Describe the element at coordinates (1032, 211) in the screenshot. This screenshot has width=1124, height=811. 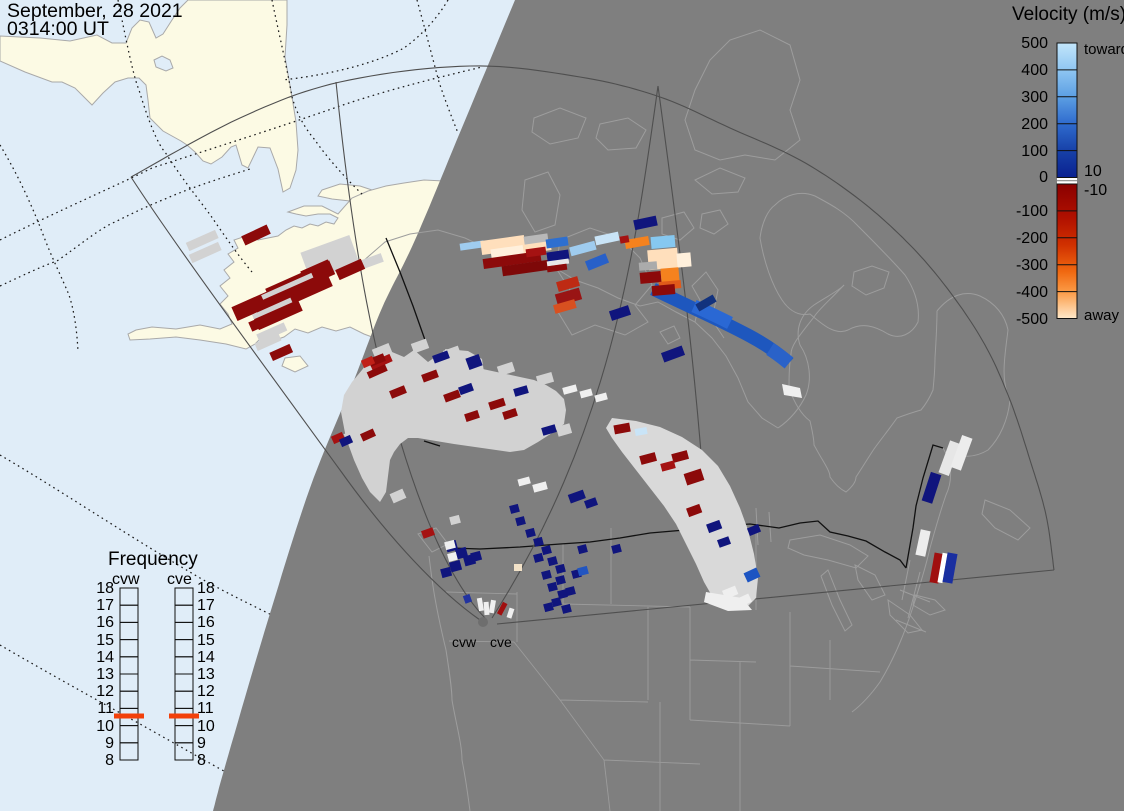
I see `svg-text: -100` at that location.